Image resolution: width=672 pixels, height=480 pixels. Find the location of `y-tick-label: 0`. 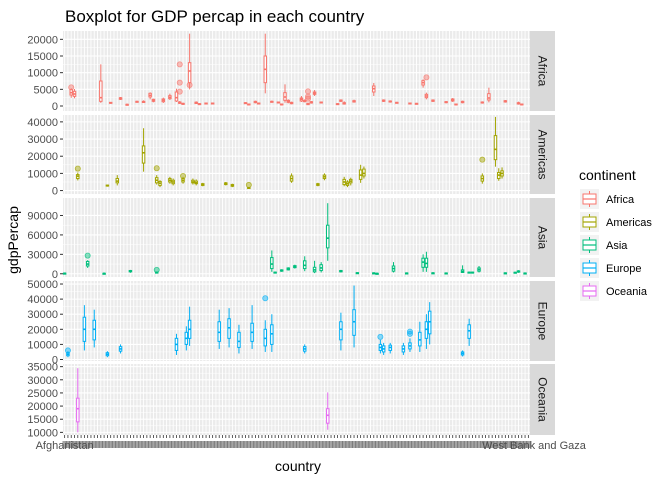

y-tick-label: 0 is located at coordinates (55, 360).